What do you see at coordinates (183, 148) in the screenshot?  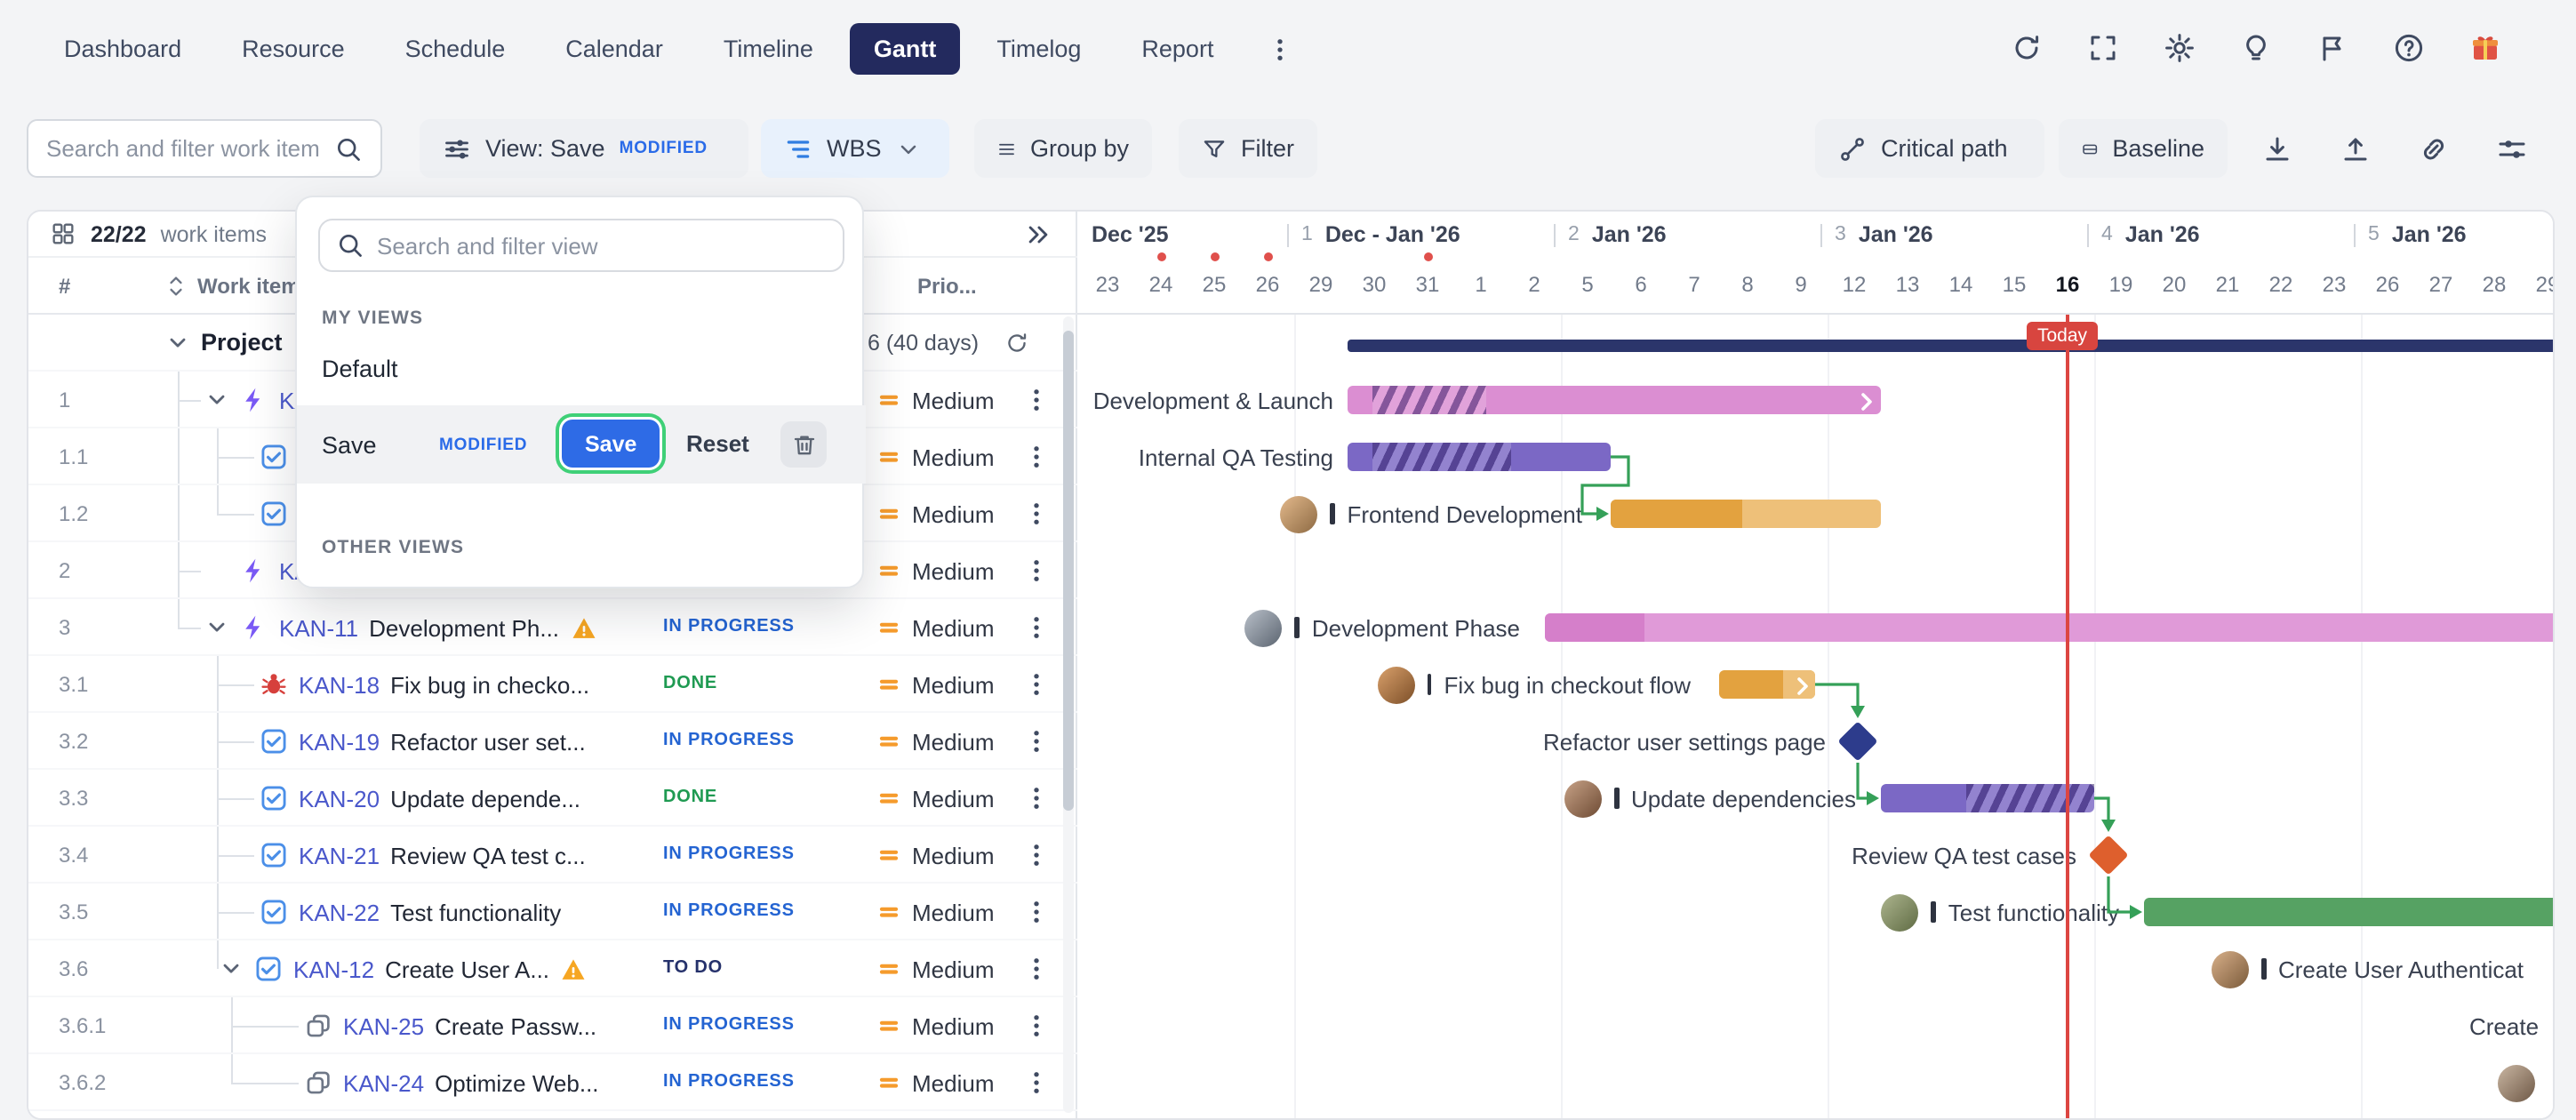 I see `search-input` at bounding box center [183, 148].